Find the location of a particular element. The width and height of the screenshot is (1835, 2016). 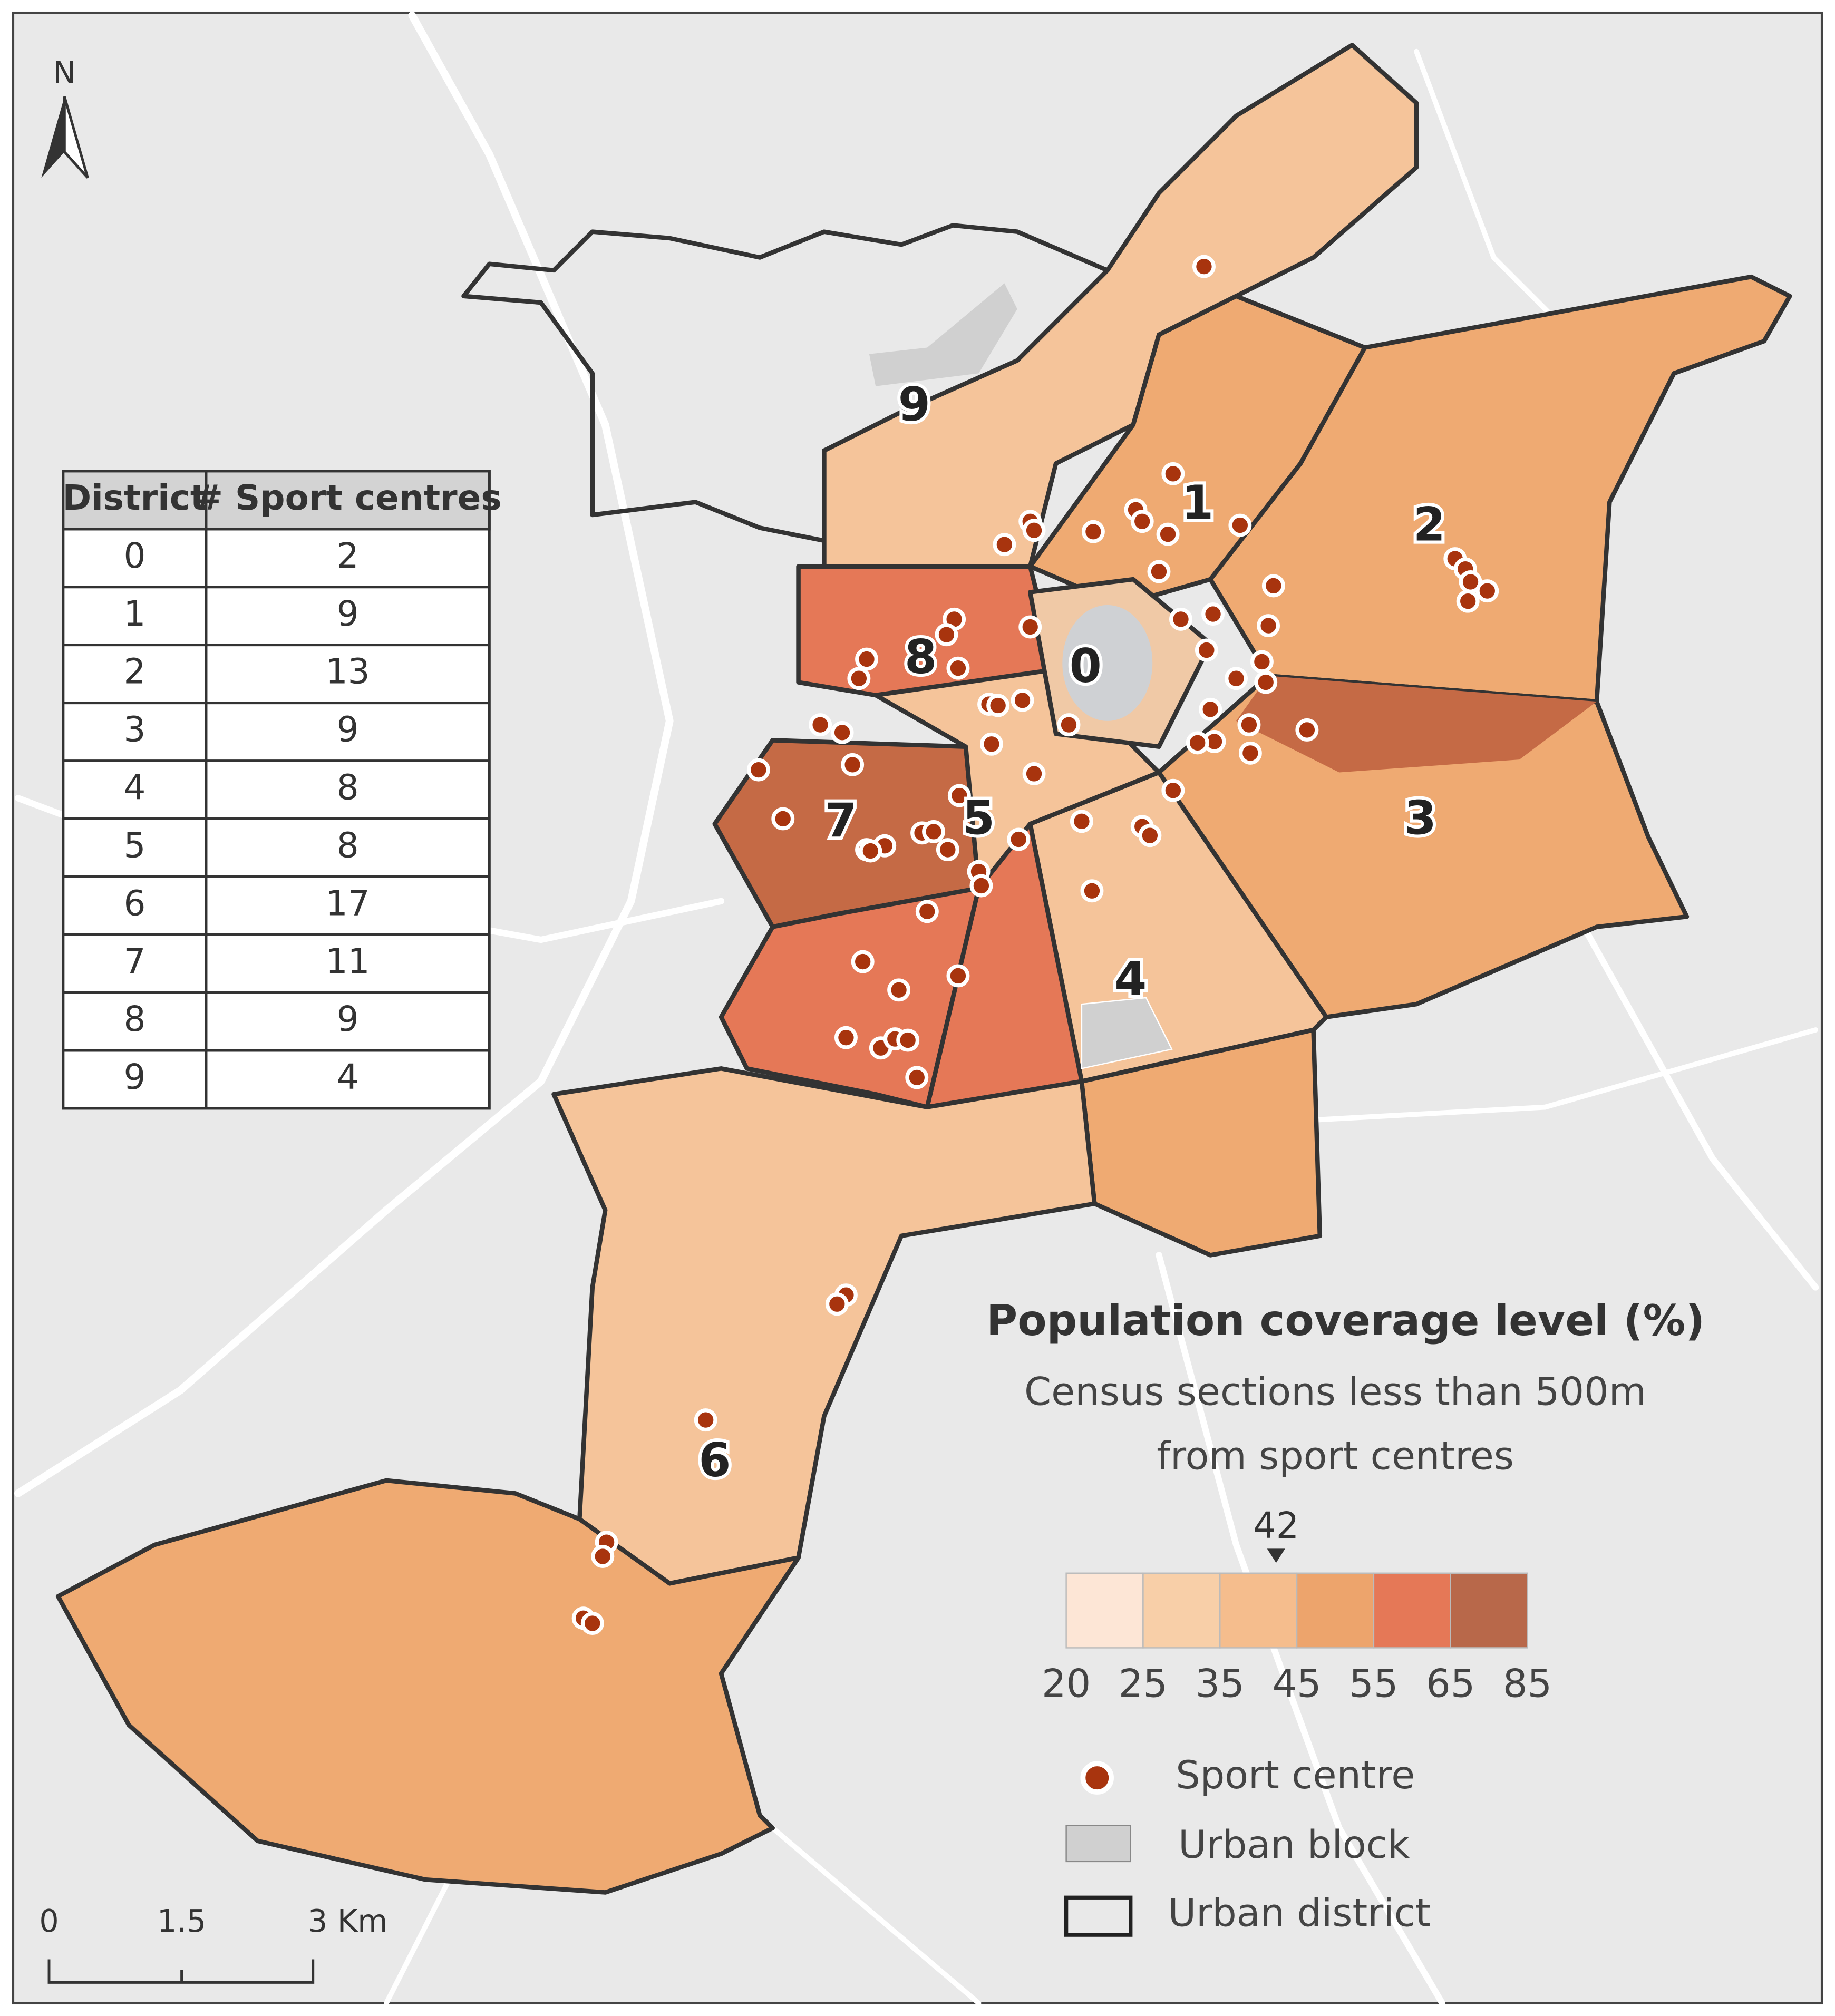

table-cell: 0 is located at coordinates (134, 556).